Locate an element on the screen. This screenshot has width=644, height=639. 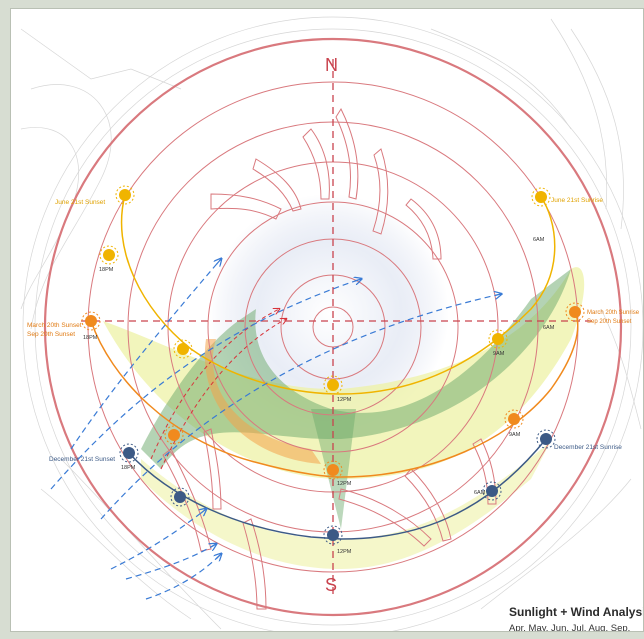
sun-marker-december-sunset is located at coordinates (129, 453).